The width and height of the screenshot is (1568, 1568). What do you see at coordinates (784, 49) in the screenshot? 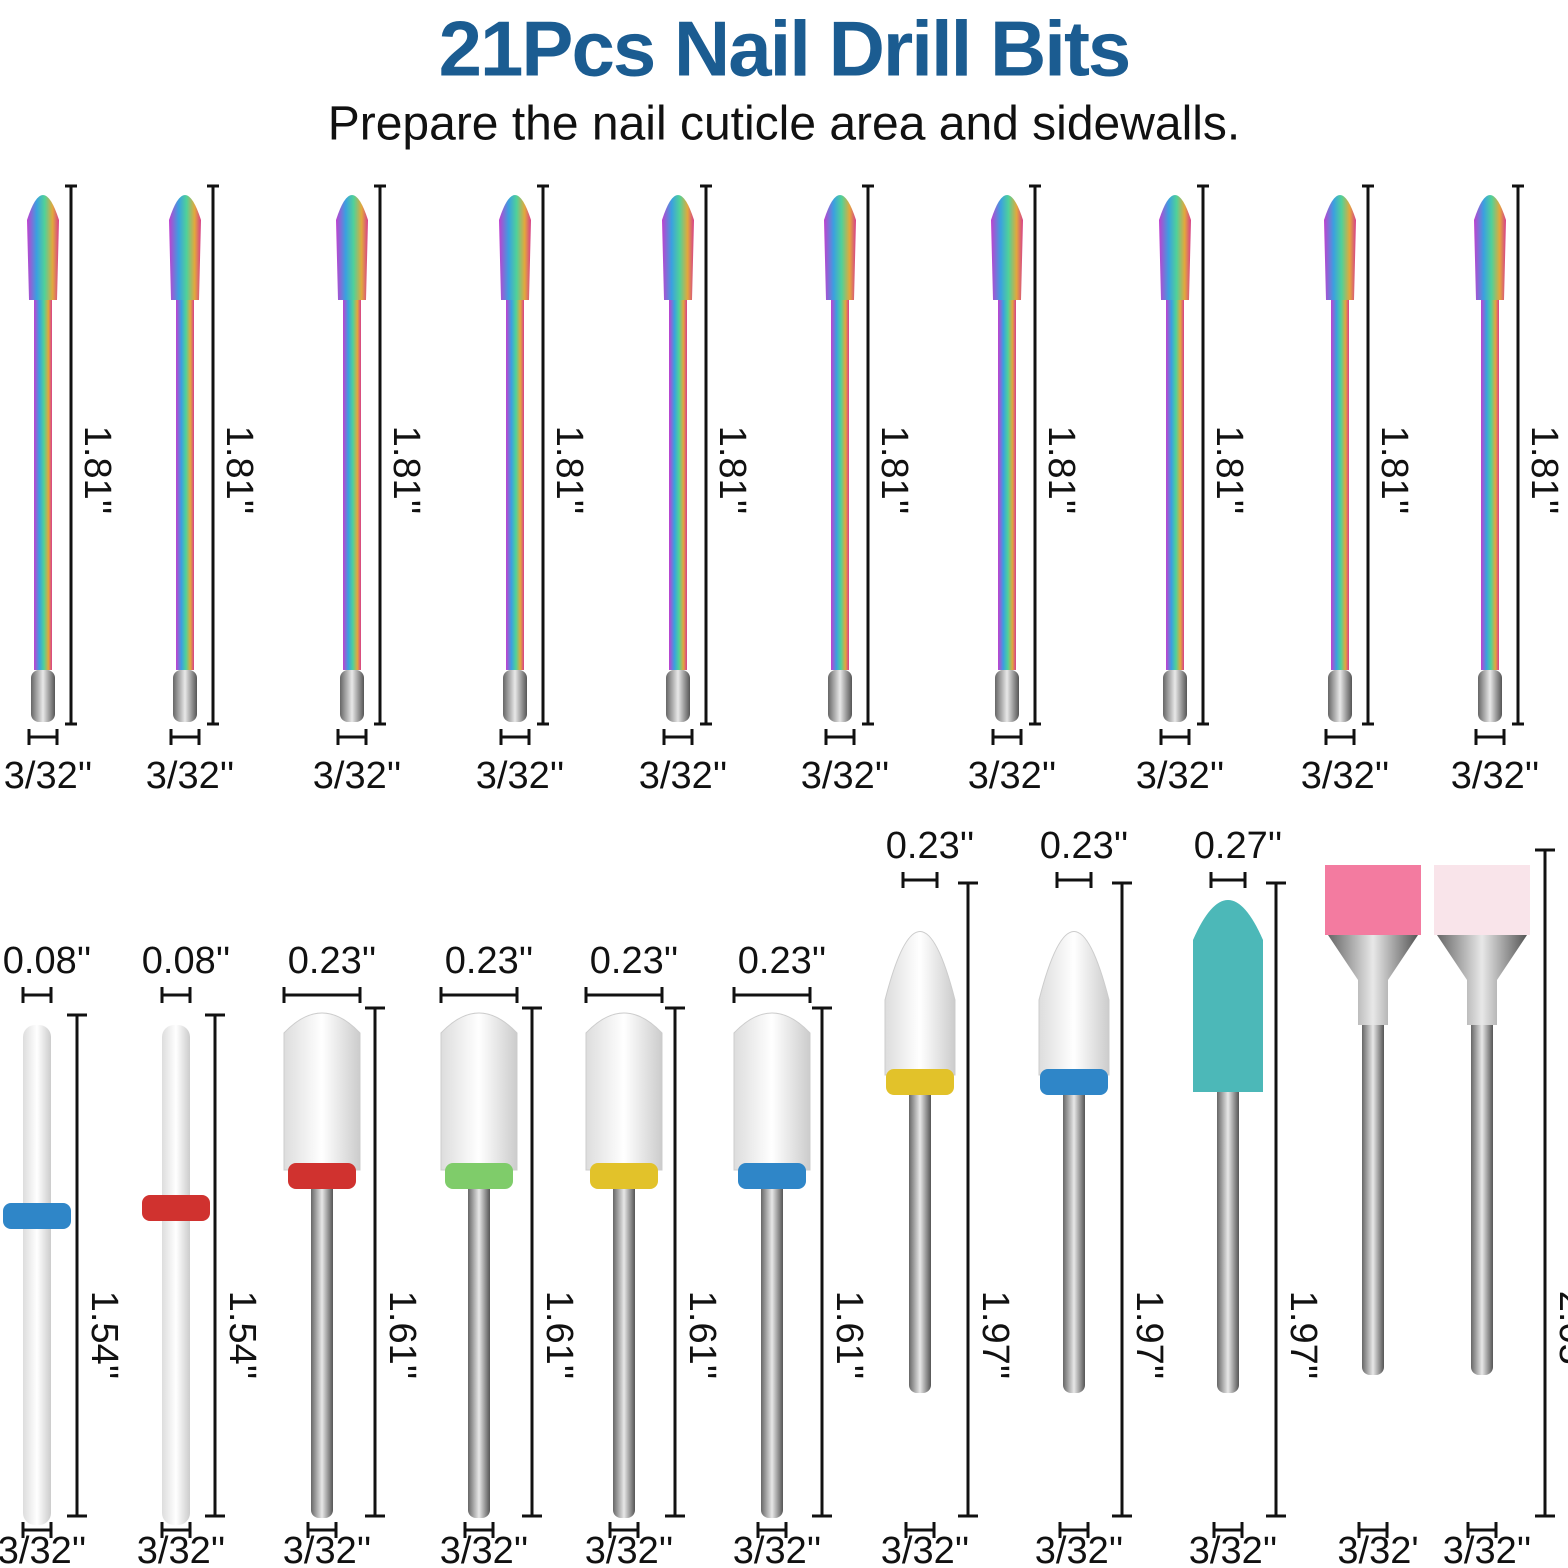
I see `title: 21Pcs Nail Drill Bits` at bounding box center [784, 49].